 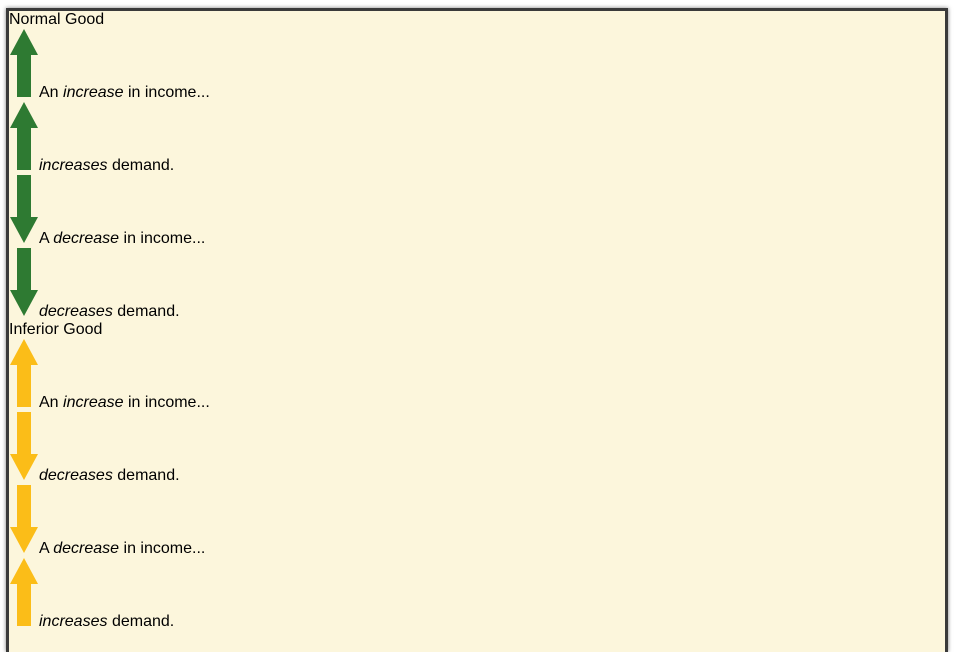 What do you see at coordinates (56, 329) in the screenshot?
I see `section-header: Inferior Good` at bounding box center [56, 329].